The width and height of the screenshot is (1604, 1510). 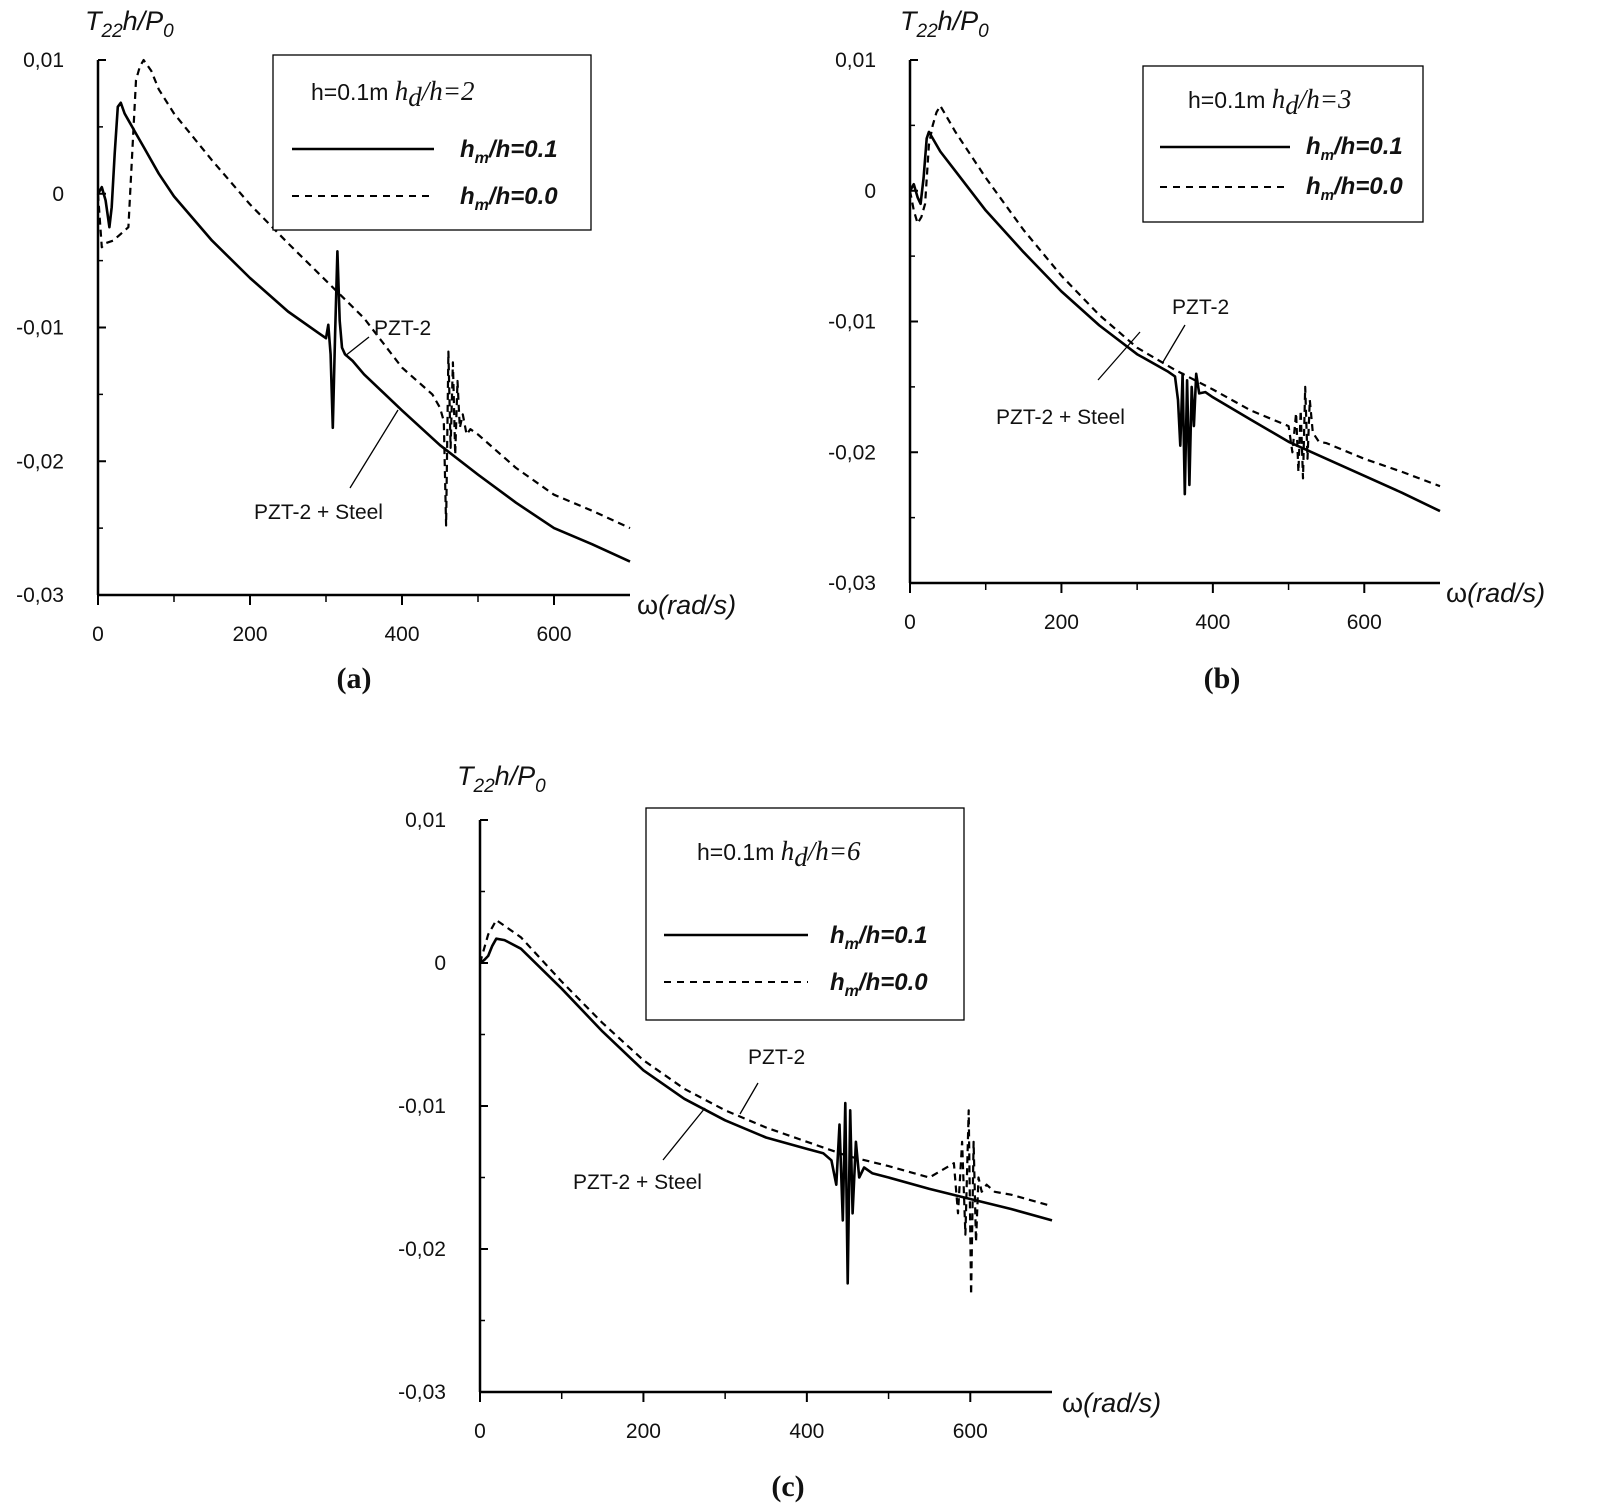 I want to click on ticks-a: 0,01 0 -0,01 -0,02 -0,03 0 200 400 600, so click(x=293, y=347).